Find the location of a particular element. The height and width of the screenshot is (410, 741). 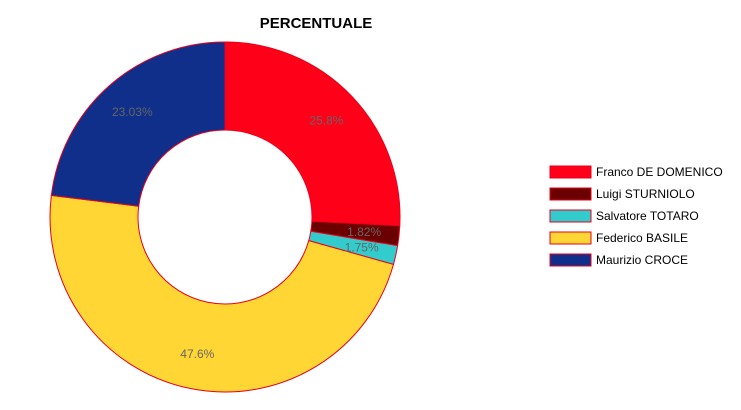

legend-swatch-maurizio-croce is located at coordinates (570, 260).